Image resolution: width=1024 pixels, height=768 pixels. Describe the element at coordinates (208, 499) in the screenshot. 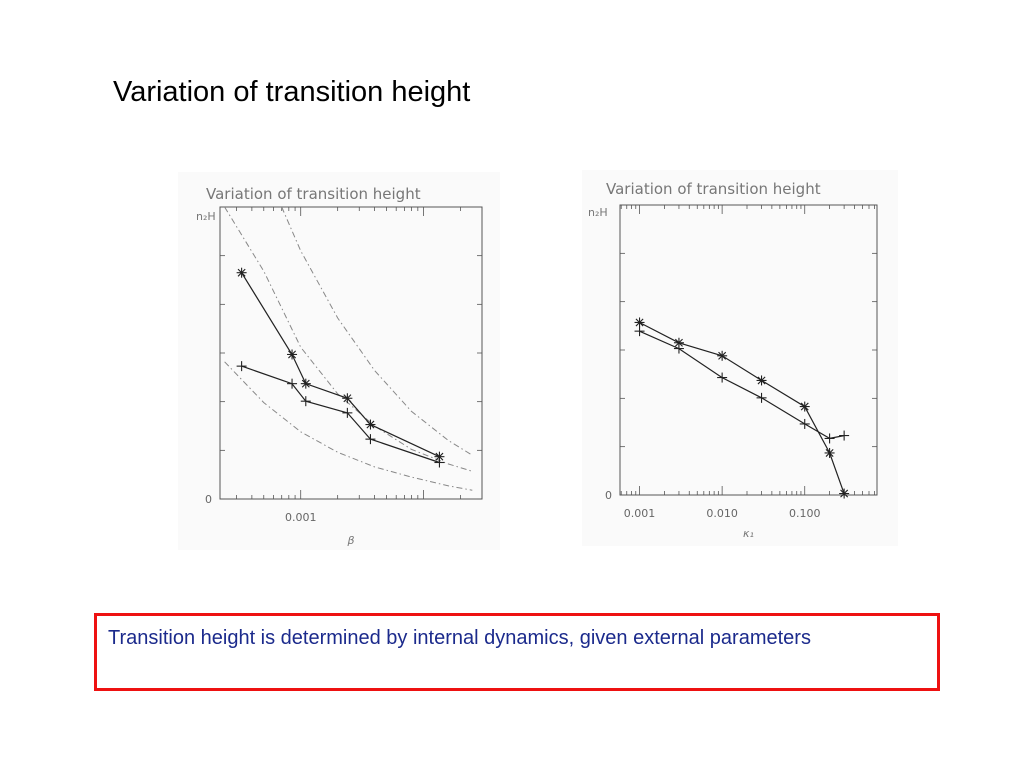

I see `chart0-ytick-label-0: 0` at that location.